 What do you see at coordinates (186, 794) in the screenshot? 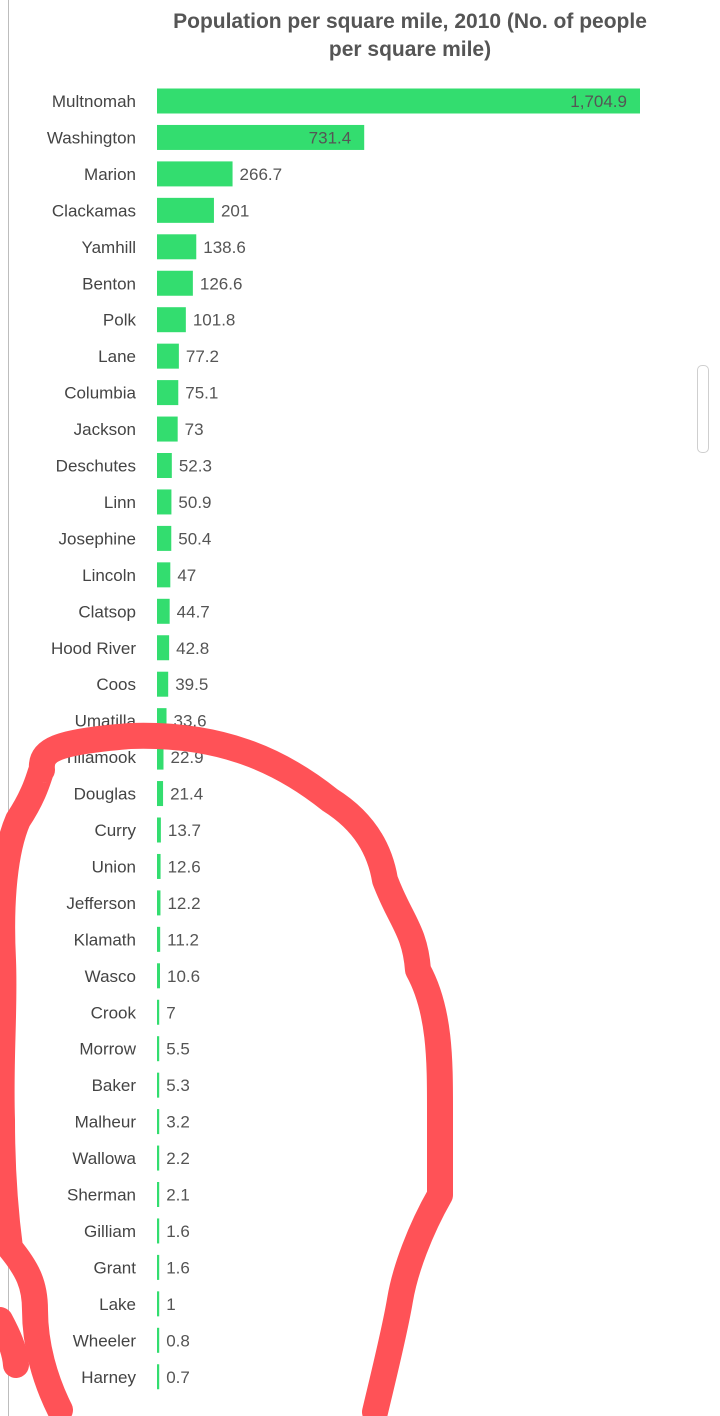
I see `value-label: 21.4` at bounding box center [186, 794].